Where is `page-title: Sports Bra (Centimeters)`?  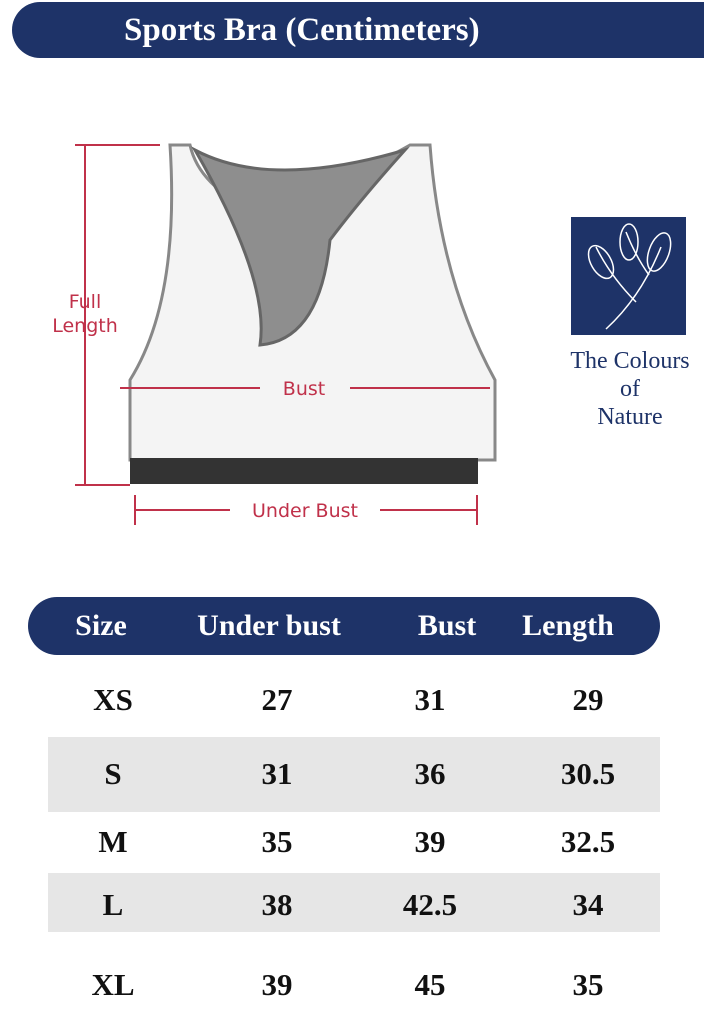 page-title: Sports Bra (Centimeters) is located at coordinates (358, 30).